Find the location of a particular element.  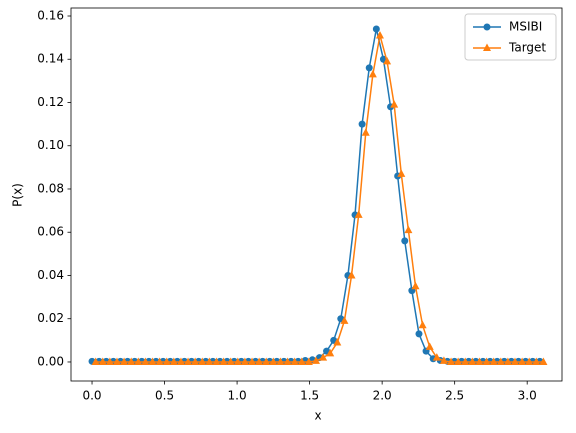

y-tick-label: 0.14 is located at coordinates (50, 59).